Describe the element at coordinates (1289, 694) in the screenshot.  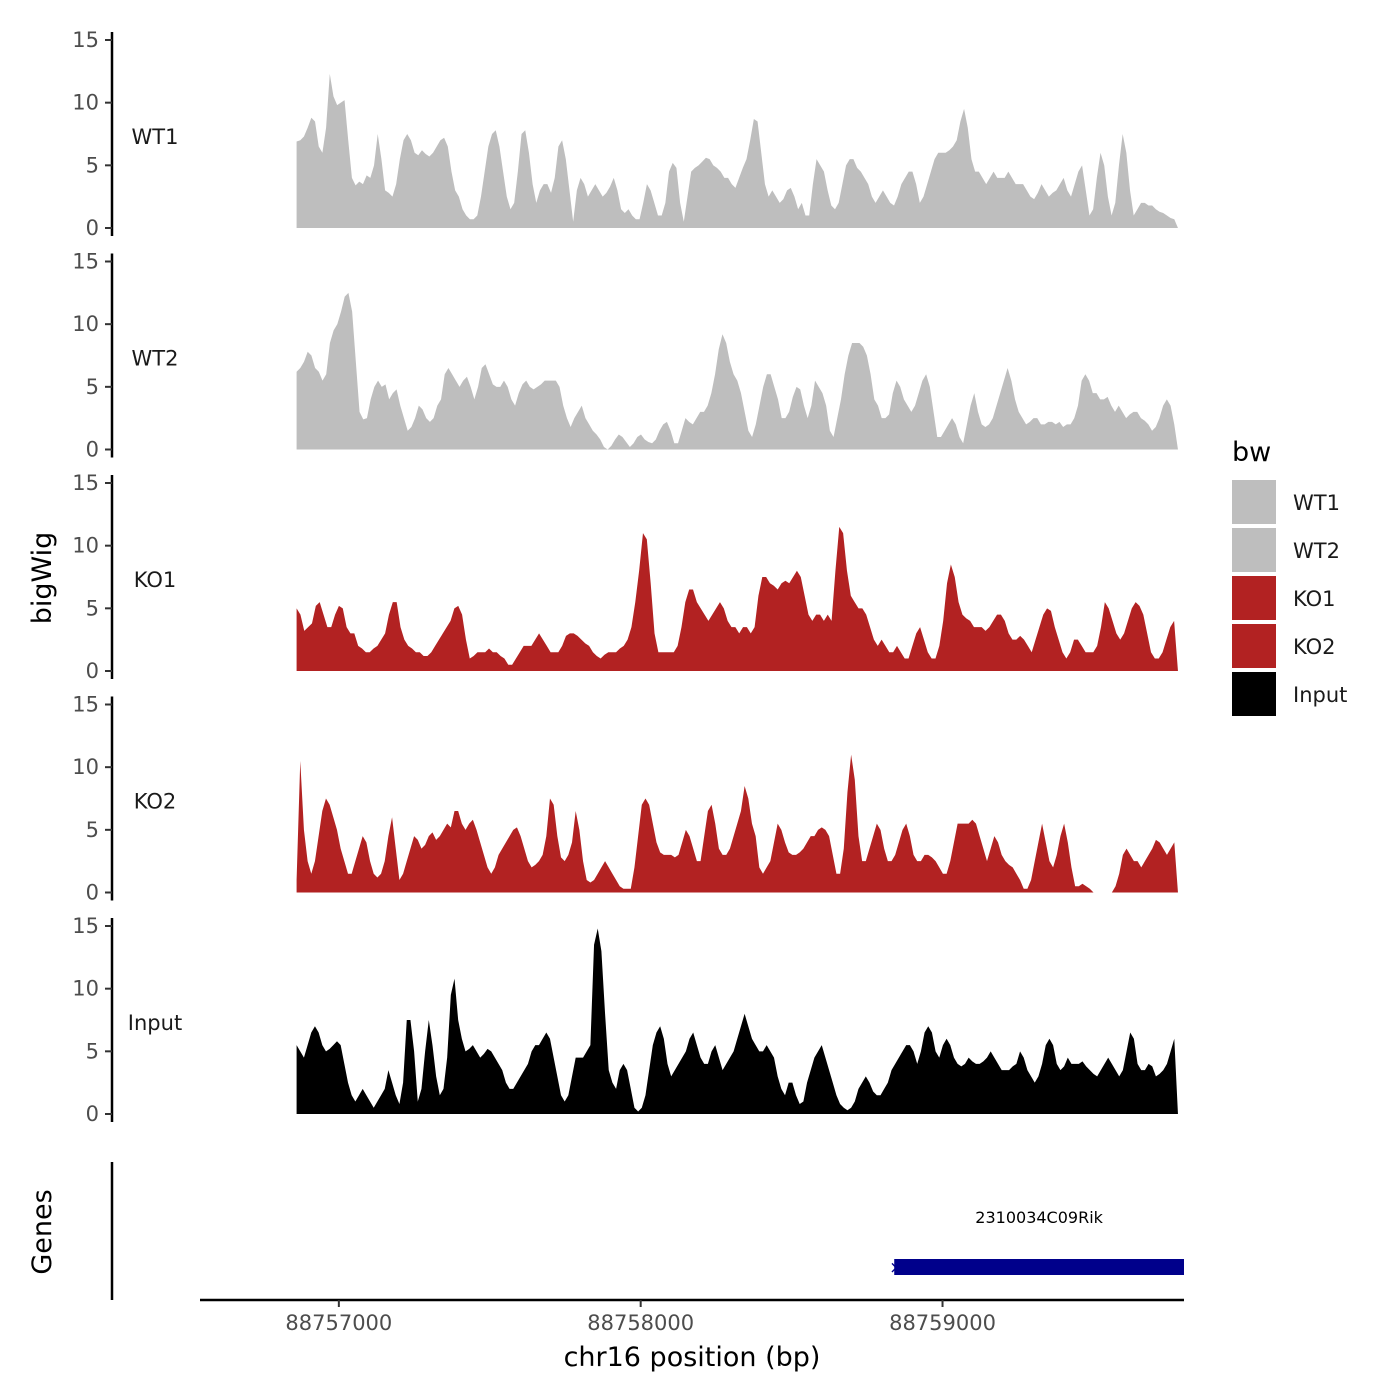
I see `legend-item-input: Input` at that location.